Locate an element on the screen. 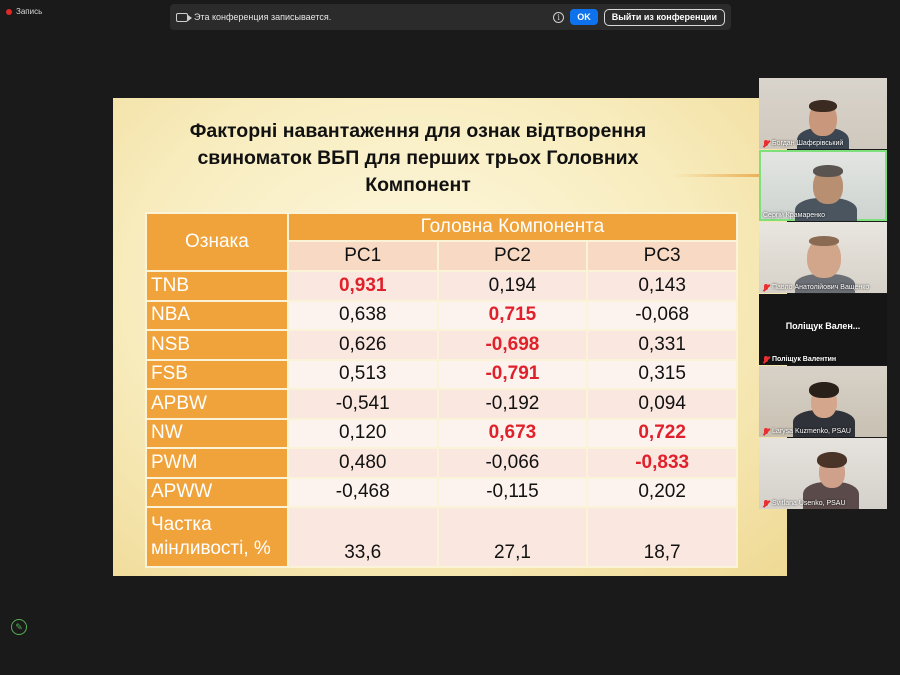 This screenshot has height=675, width=900. participant-tile: Павло Анатолійович Ващенко is located at coordinates (823, 257).